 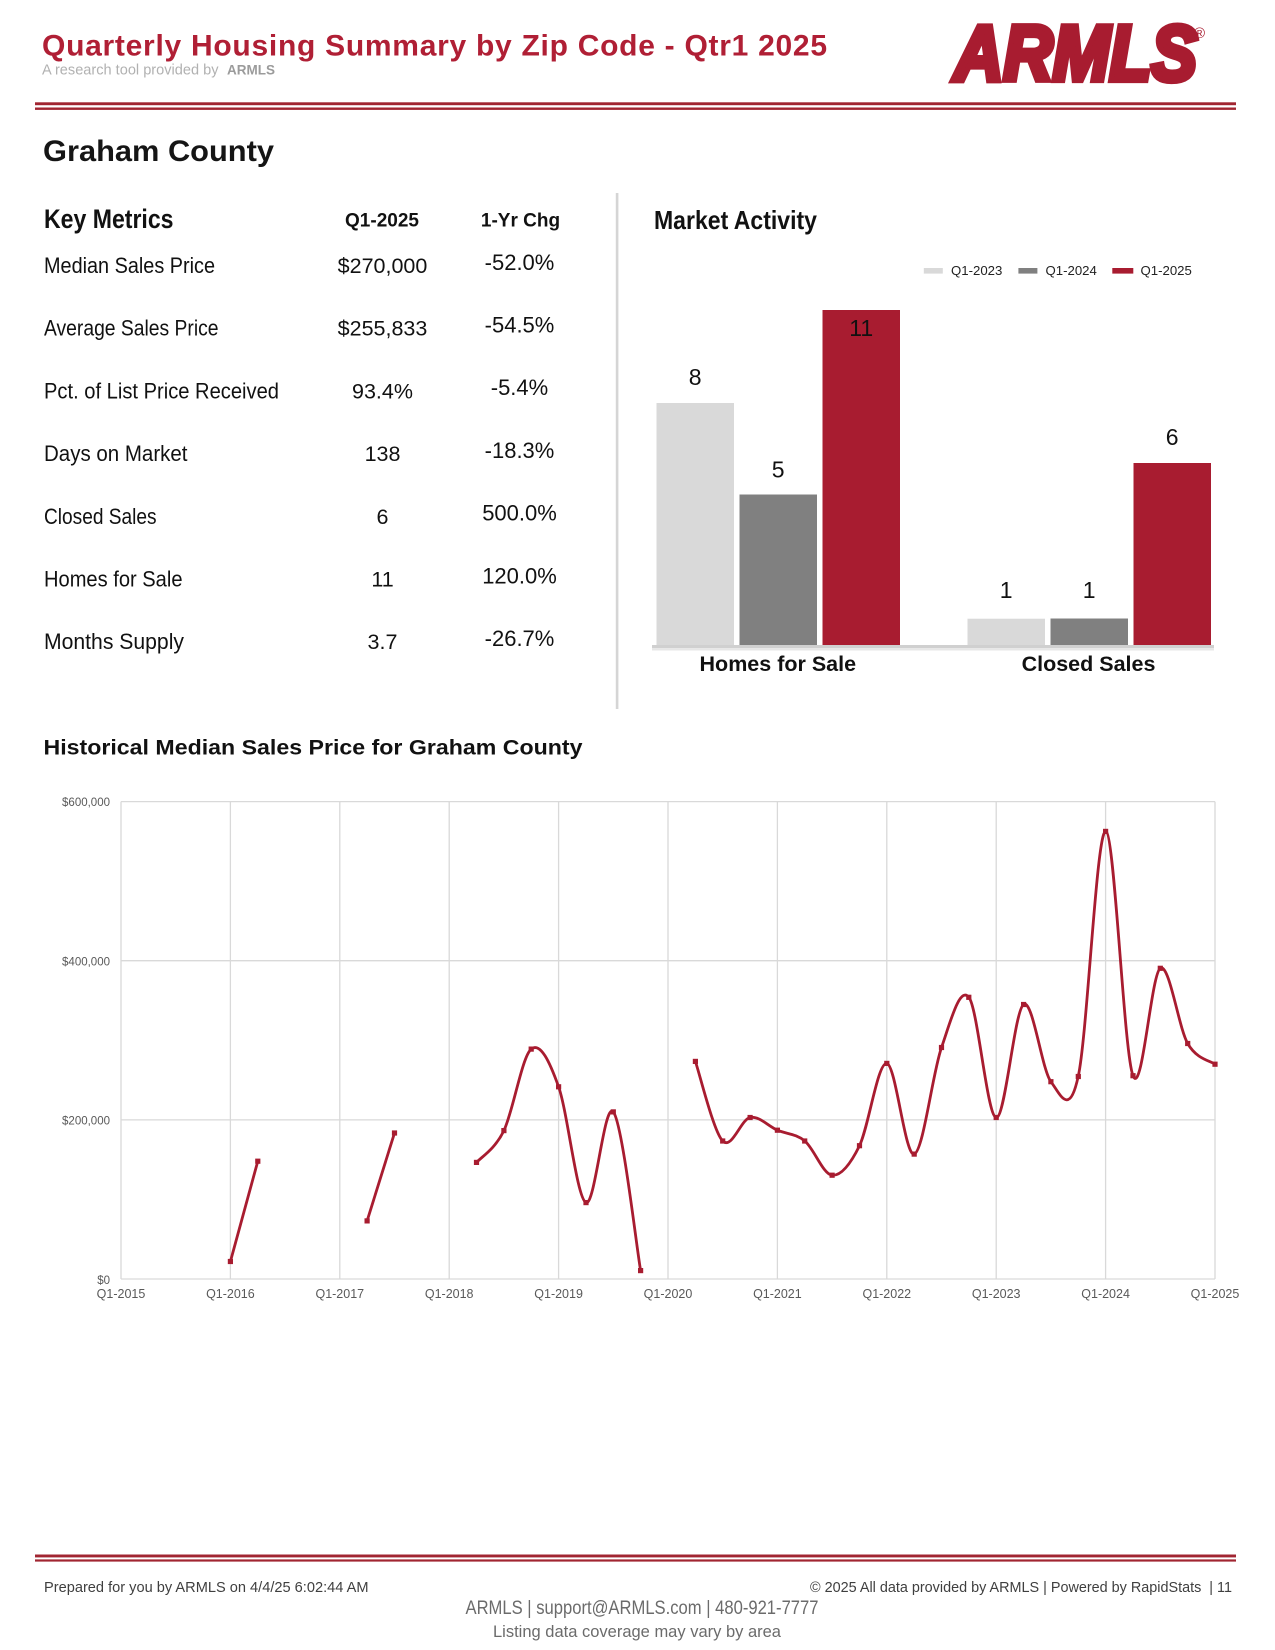 I want to click on svg-text: Pct. of List Price Received, so click(x=161, y=390).